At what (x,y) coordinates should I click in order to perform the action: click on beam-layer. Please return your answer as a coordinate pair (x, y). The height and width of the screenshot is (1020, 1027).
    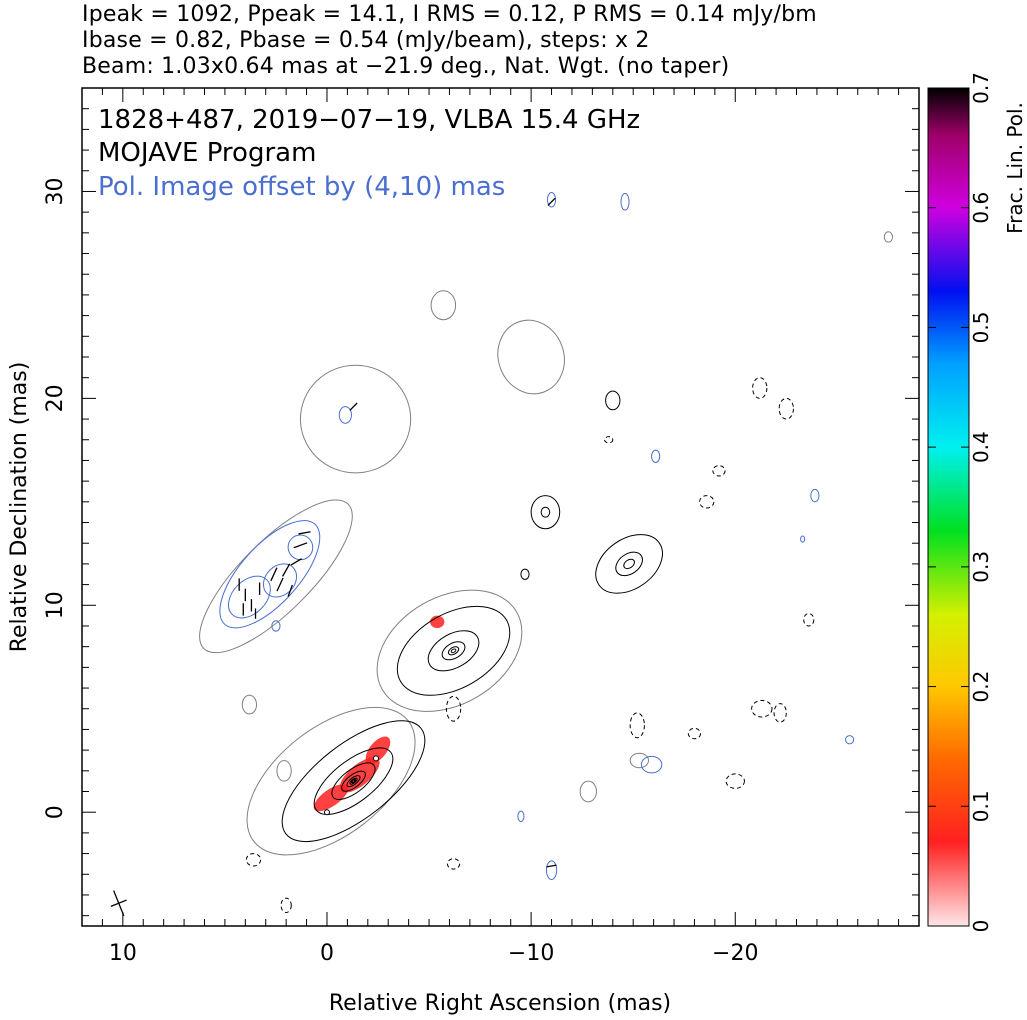
    Looking at the image, I should click on (118, 903).